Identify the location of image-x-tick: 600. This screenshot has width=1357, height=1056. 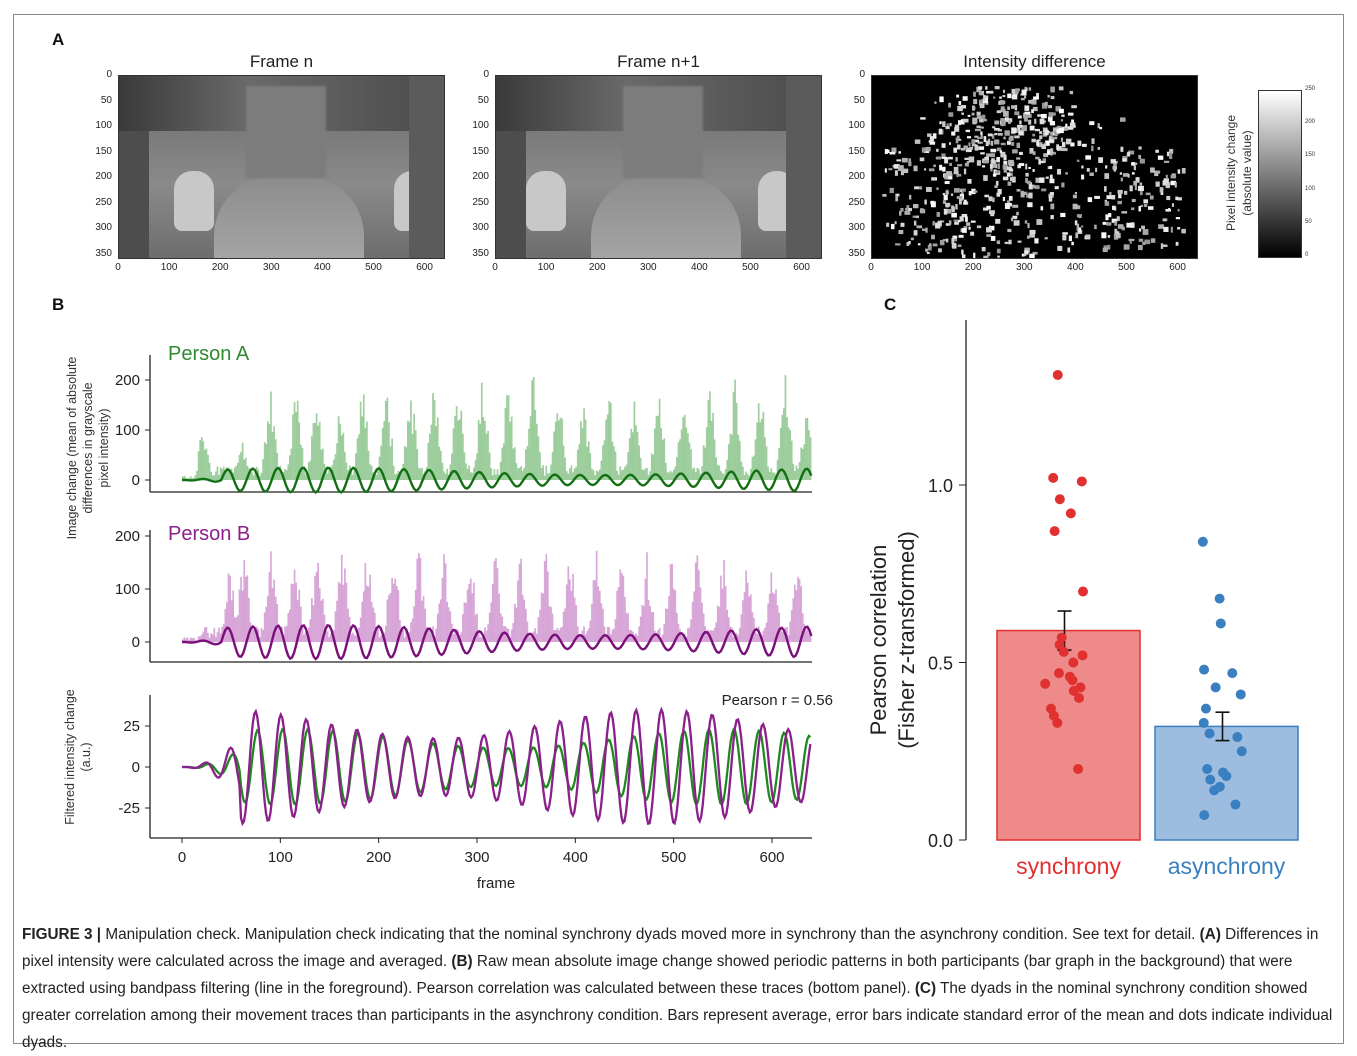
(801, 267).